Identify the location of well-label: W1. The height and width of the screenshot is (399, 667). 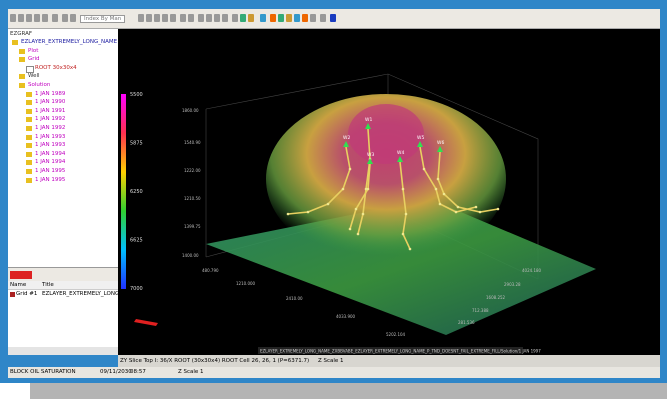
(368, 120).